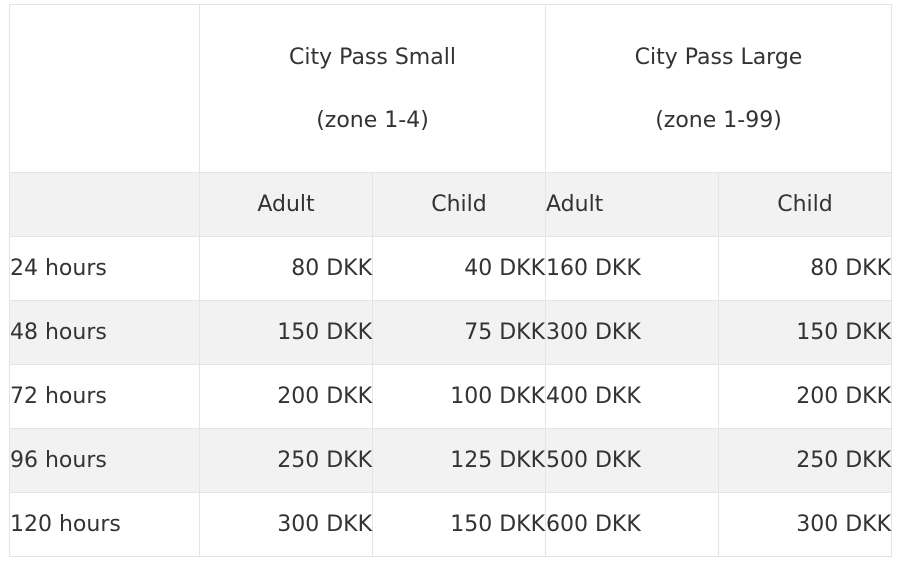 Image resolution: width=900 pixels, height=567 pixels. I want to click on pass-header-small: City Pass Small (zone 1-4), so click(372, 88).